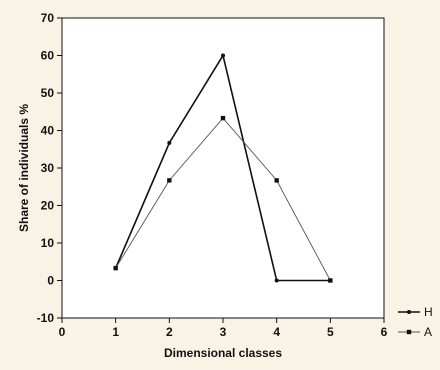  I want to click on y-axis-title: Share of individuals %, so click(24, 168).